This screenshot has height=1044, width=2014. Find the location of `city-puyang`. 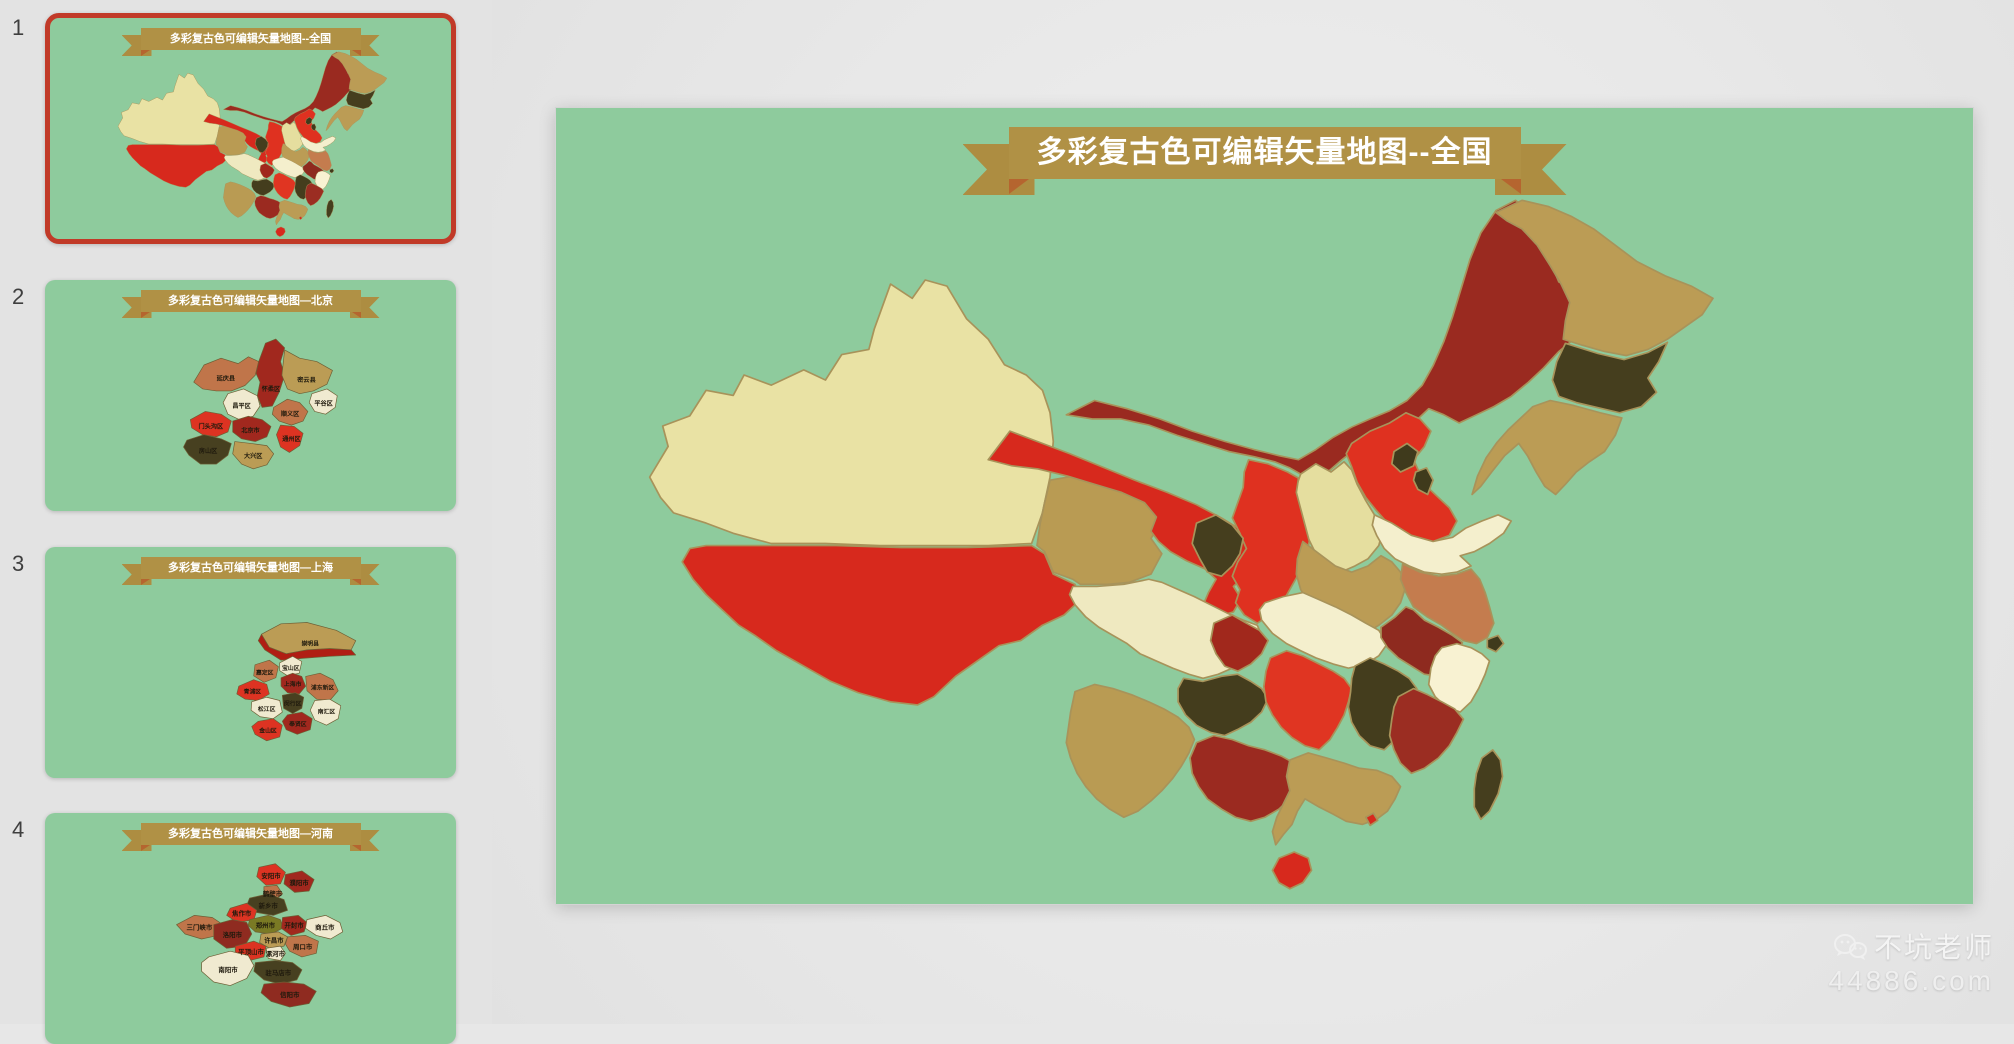

city-puyang is located at coordinates (299, 881).